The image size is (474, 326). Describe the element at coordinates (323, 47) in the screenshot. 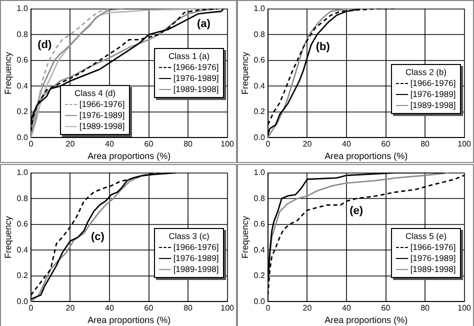

I see `annotation: (b)` at that location.